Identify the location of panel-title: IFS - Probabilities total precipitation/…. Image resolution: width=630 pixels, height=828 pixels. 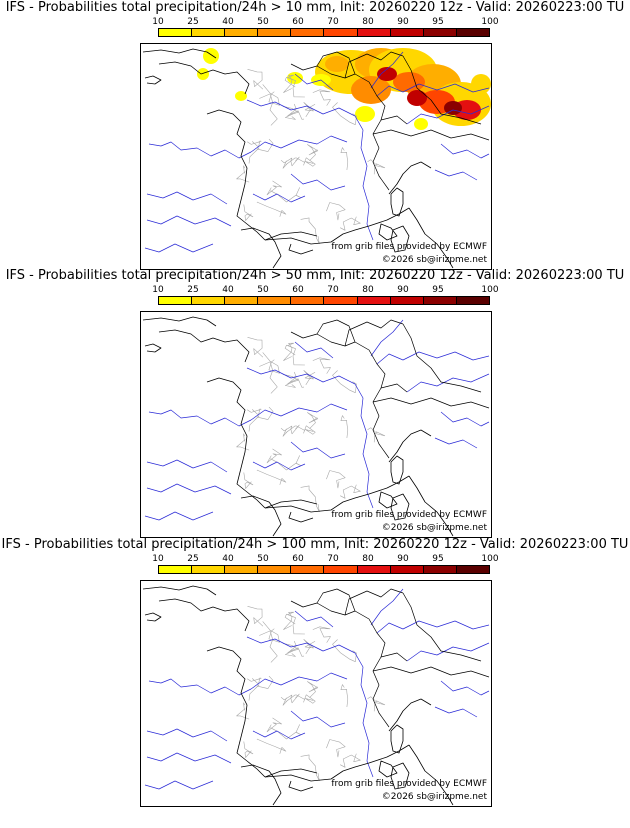
(315, 7).